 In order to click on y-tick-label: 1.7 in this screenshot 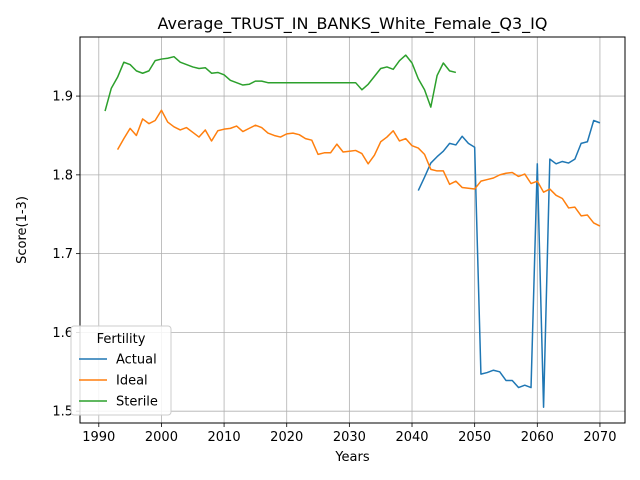, I will do `click(62, 254)`.